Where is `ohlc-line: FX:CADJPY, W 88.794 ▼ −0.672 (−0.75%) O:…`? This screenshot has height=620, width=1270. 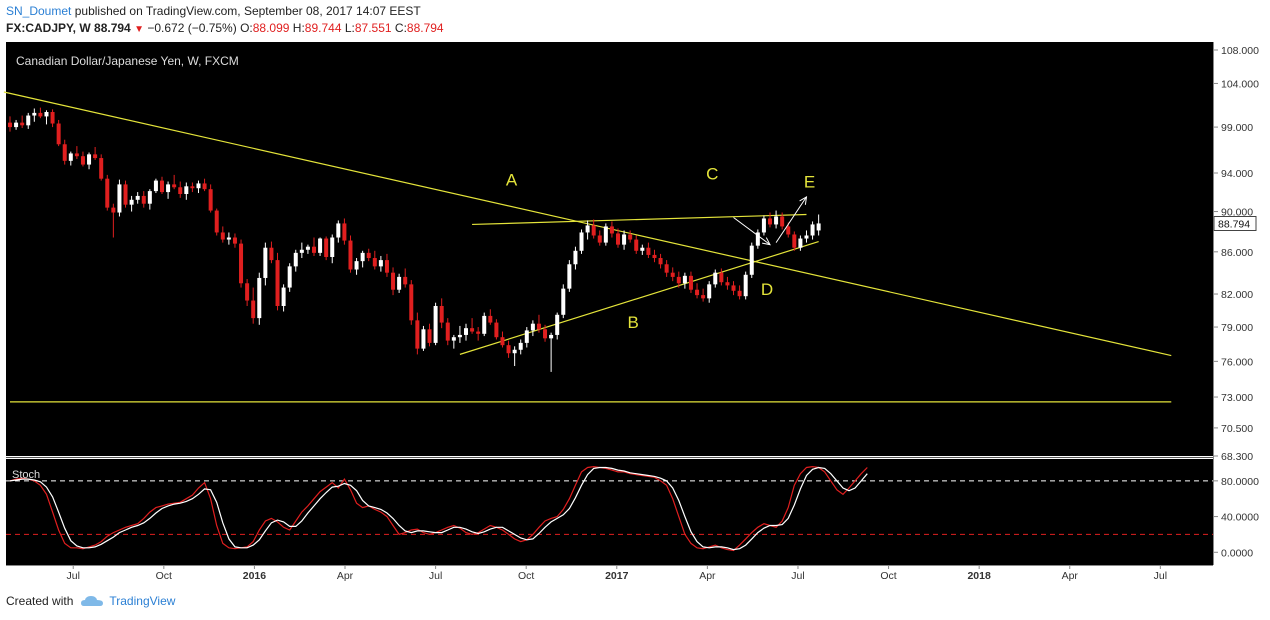 ohlc-line: FX:CADJPY, W 88.794 ▼ −0.672 (−0.75%) O:… is located at coordinates (225, 29).